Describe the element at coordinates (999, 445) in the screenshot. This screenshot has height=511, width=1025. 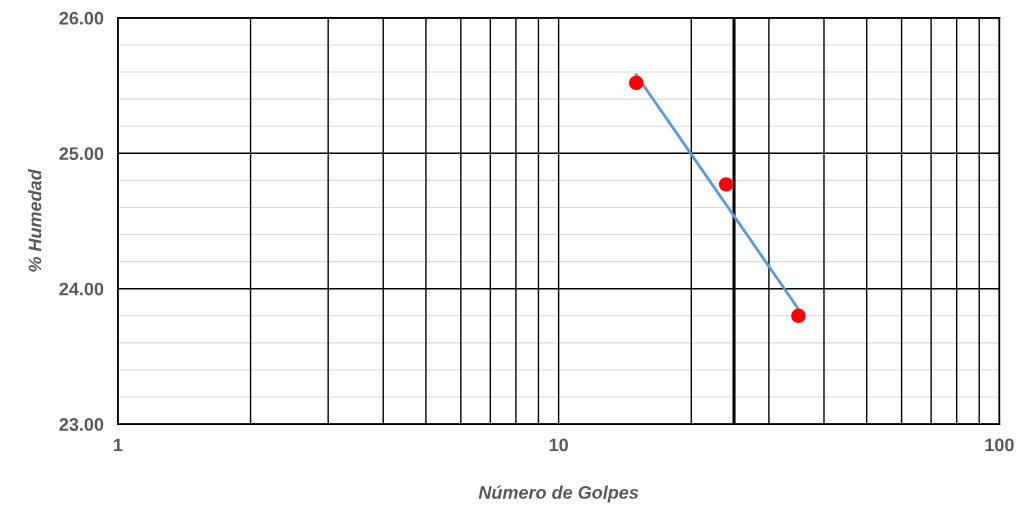
I see `x-tick-label: 100` at that location.